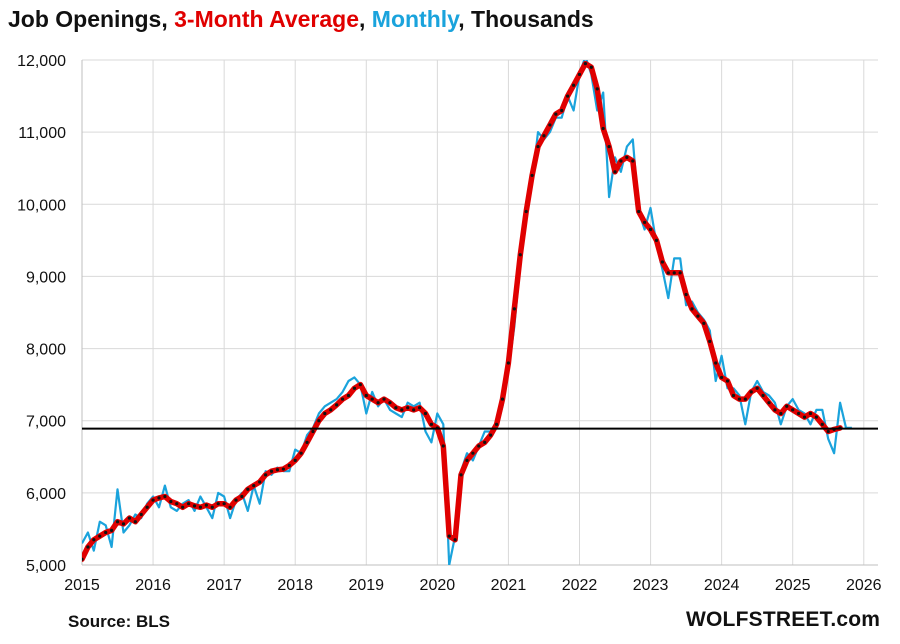 The width and height of the screenshot is (900, 644). What do you see at coordinates (864, 585) in the screenshot?
I see `x-tick-label: 2026` at bounding box center [864, 585].